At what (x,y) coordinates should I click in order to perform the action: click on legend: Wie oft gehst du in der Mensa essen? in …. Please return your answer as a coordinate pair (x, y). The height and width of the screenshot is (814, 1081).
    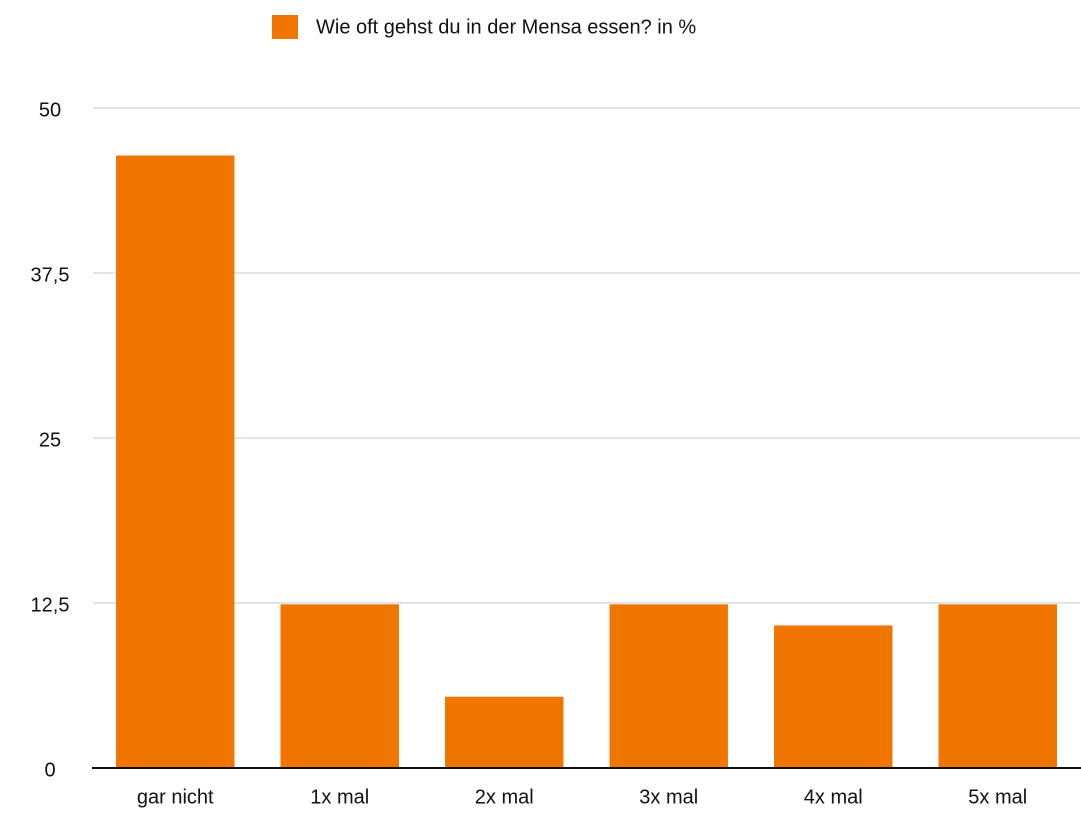
    Looking at the image, I should click on (484, 27).